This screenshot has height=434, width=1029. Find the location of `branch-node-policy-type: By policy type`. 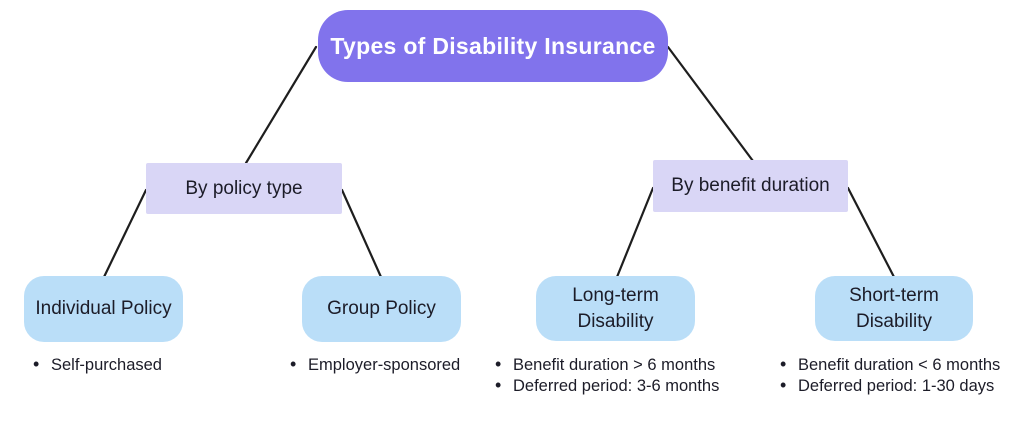

branch-node-policy-type: By policy type is located at coordinates (244, 188).